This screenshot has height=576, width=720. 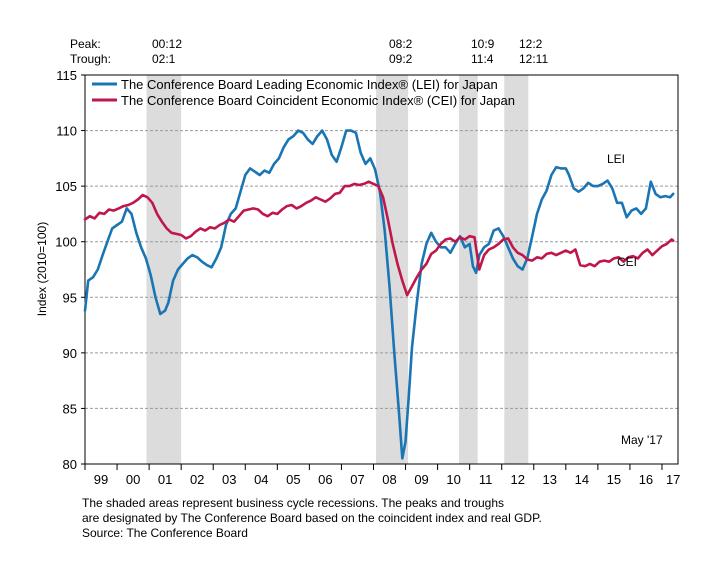 What do you see at coordinates (101, 479) in the screenshot?
I see `x-tick-label: 99` at bounding box center [101, 479].